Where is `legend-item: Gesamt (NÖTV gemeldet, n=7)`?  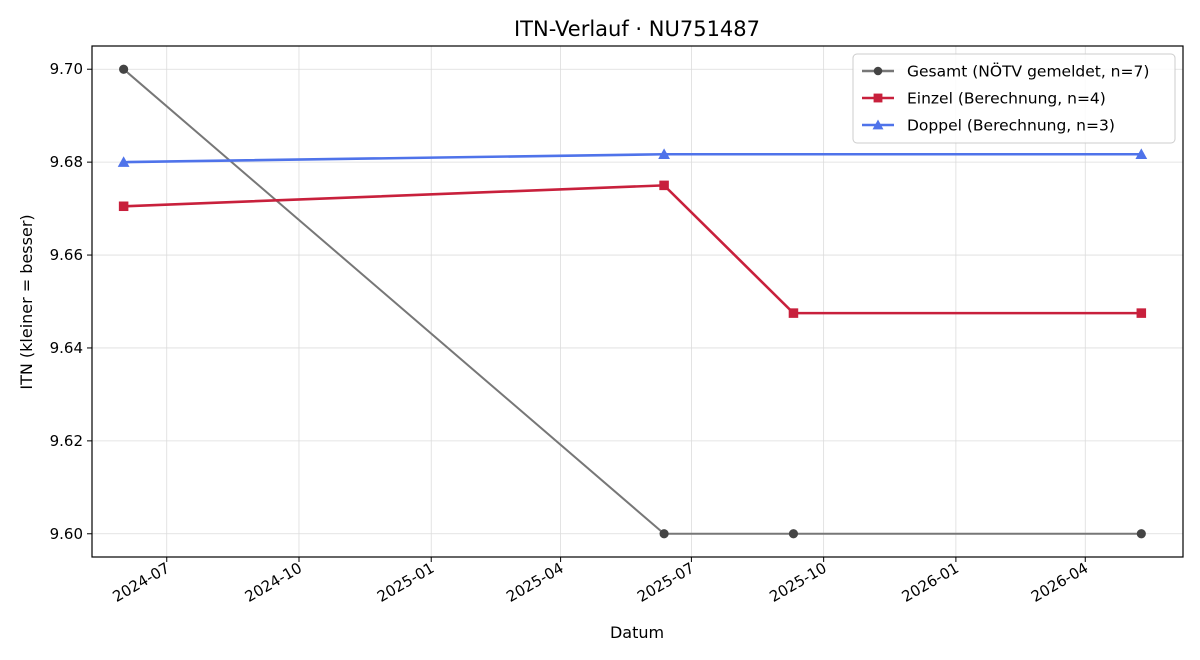 legend-item: Gesamt (NÖTV gemeldet, n=7) is located at coordinates (1005, 71).